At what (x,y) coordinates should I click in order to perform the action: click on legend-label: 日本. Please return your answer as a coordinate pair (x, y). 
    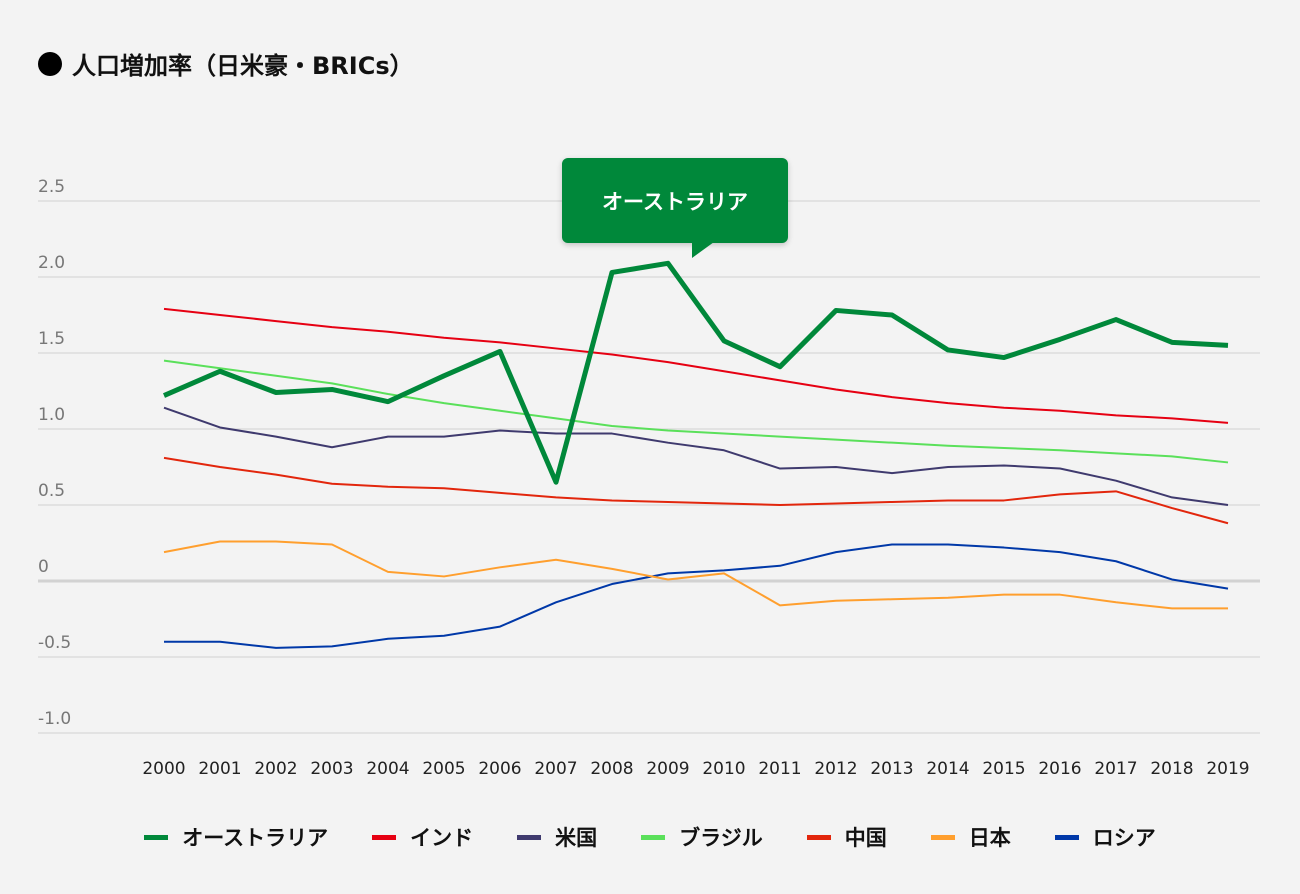
    Looking at the image, I should click on (989, 838).